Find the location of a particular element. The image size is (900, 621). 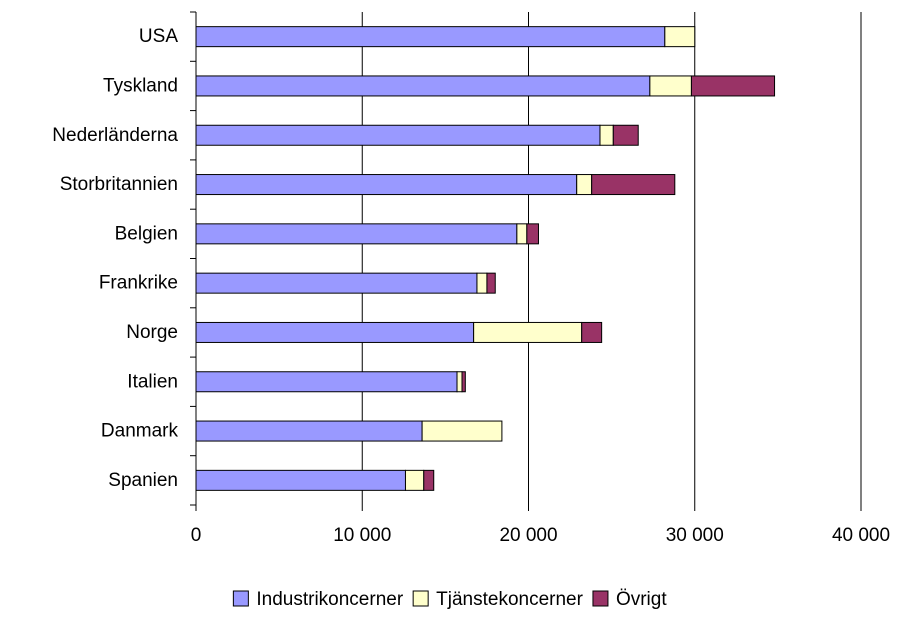

bar-belgien-tjanstekoncerner is located at coordinates (522, 234).